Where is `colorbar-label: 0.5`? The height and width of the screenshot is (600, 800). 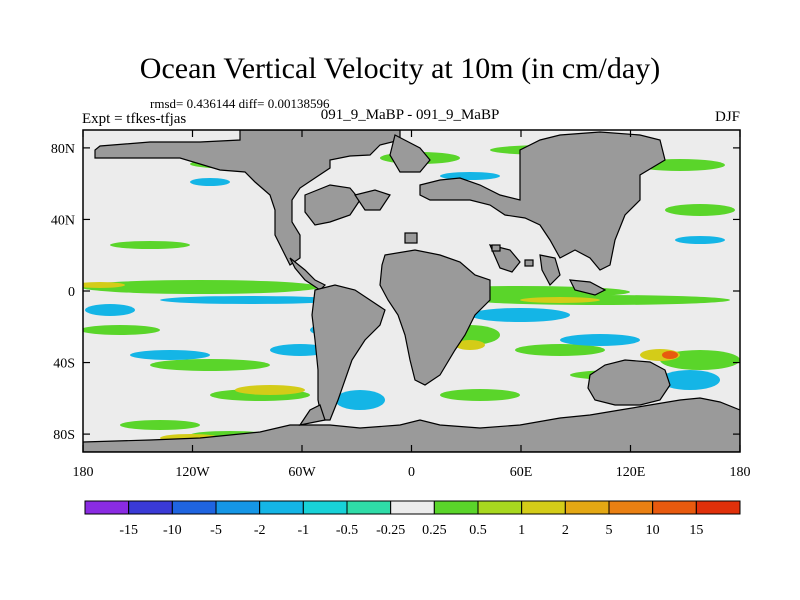 colorbar-label: 0.5 is located at coordinates (478, 530).